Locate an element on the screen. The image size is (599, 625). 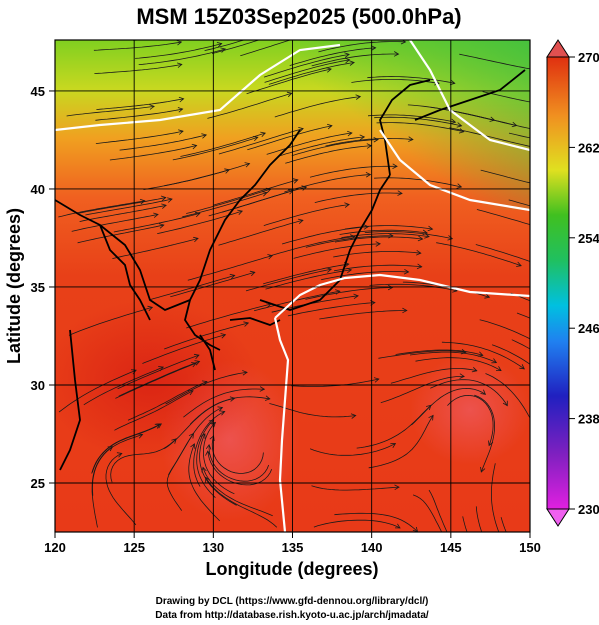
colorbar: 230 238 246 254 262 270 is located at coordinates (572, 283).